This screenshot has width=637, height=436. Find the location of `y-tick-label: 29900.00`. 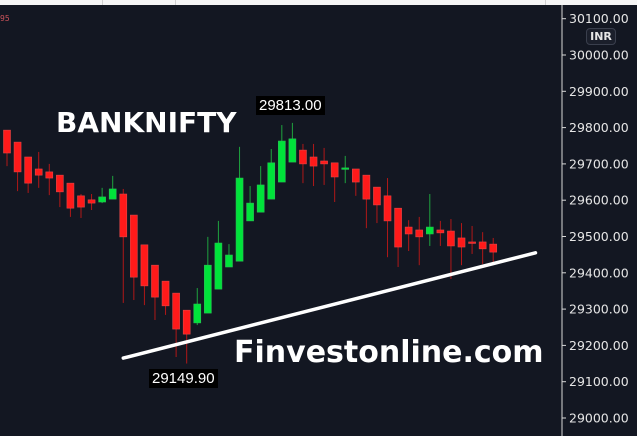

y-tick-label: 29900.00 is located at coordinates (599, 91).